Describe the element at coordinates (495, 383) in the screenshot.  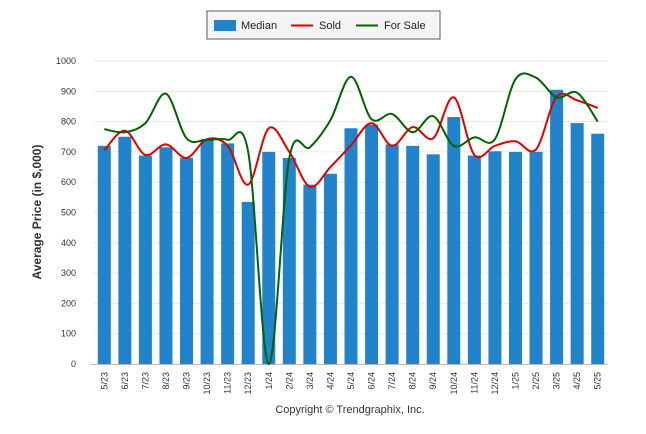
I see `x-tick-label: 12/24` at that location.